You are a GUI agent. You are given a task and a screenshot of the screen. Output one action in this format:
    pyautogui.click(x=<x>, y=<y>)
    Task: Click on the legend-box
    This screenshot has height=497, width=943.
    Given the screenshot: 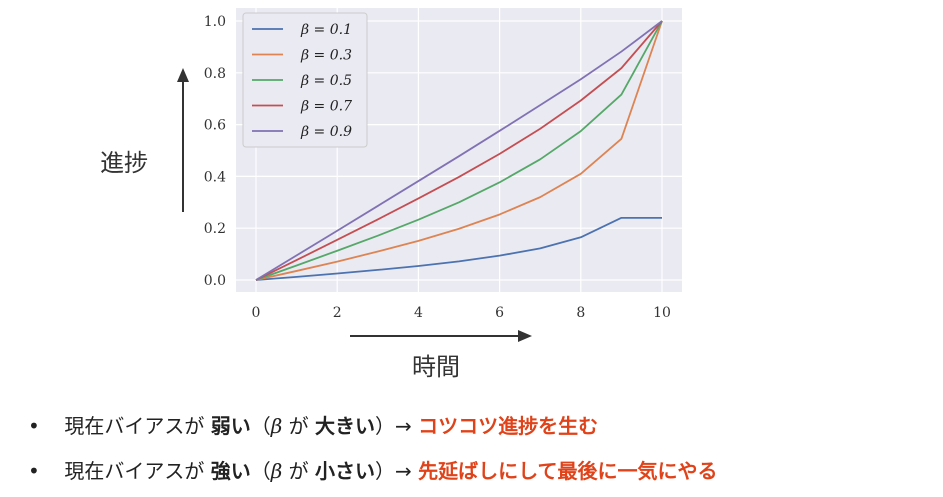 What is the action you would take?
    pyautogui.click(x=305, y=80)
    